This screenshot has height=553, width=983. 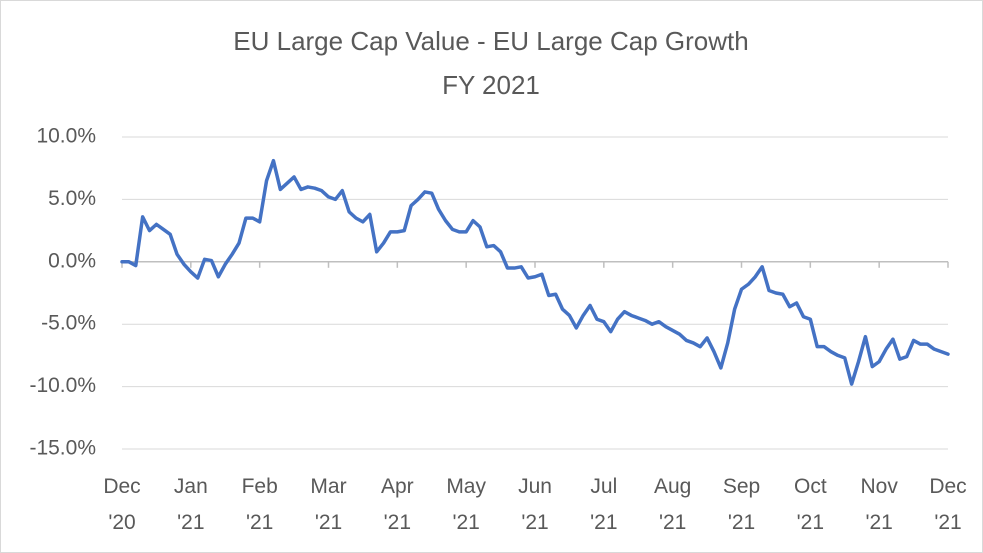 I want to click on x-tick-label: Mar '21, so click(x=328, y=504).